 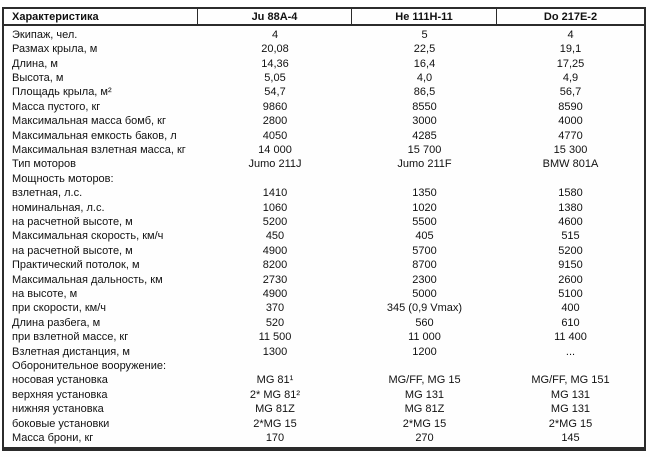 What do you see at coordinates (424, 251) in the screenshot?
I see `cell-value: 5700` at bounding box center [424, 251].